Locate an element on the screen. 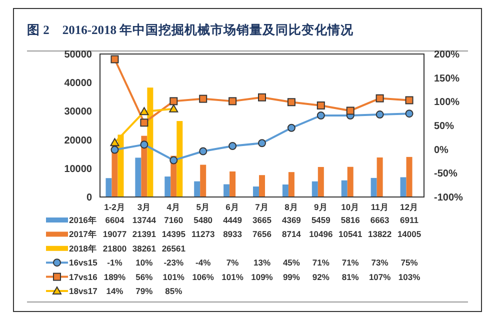 The width and height of the screenshot is (502, 323). data-label: 92% is located at coordinates (321, 277).